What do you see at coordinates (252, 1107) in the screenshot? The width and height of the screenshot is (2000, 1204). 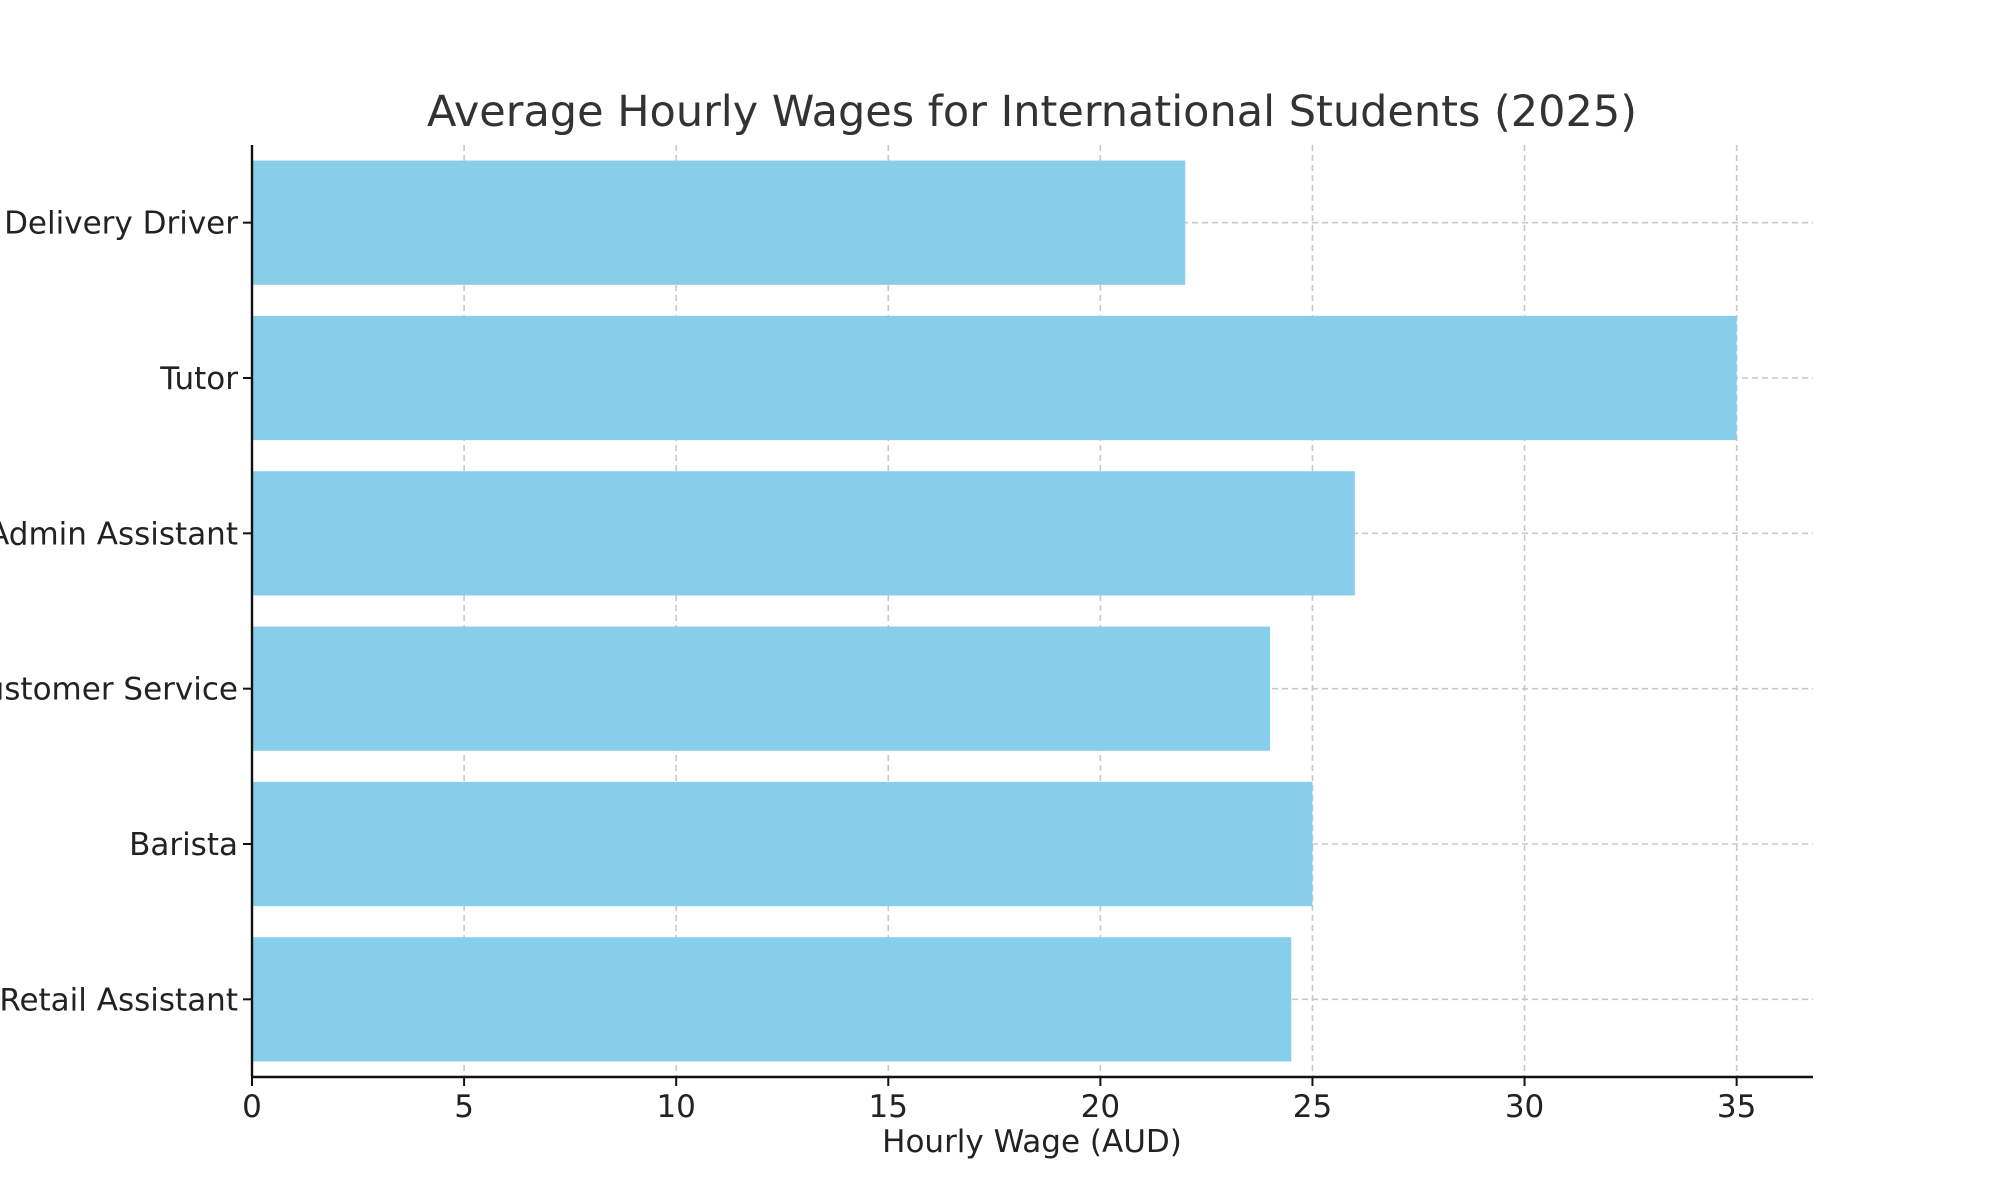 I see `x-tick-label: 0` at bounding box center [252, 1107].